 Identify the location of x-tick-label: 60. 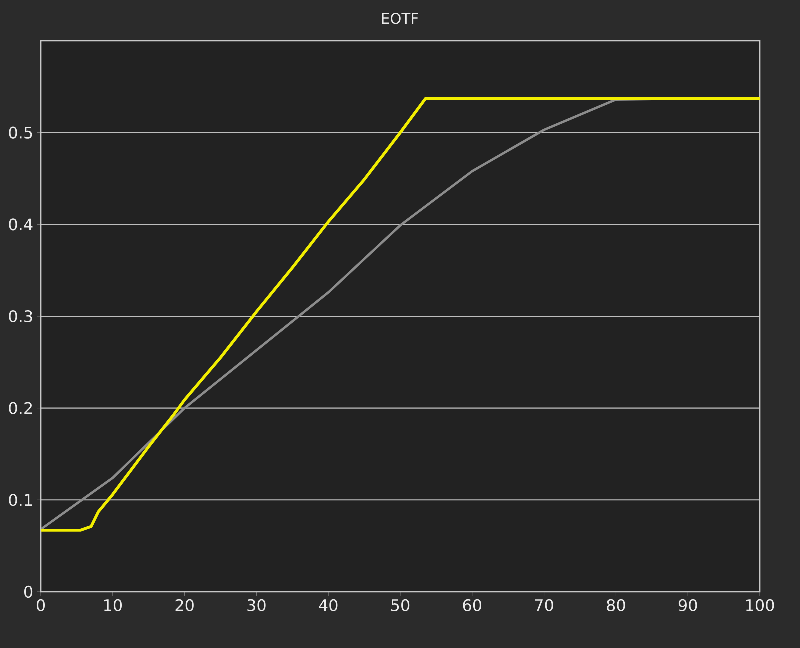
(472, 605).